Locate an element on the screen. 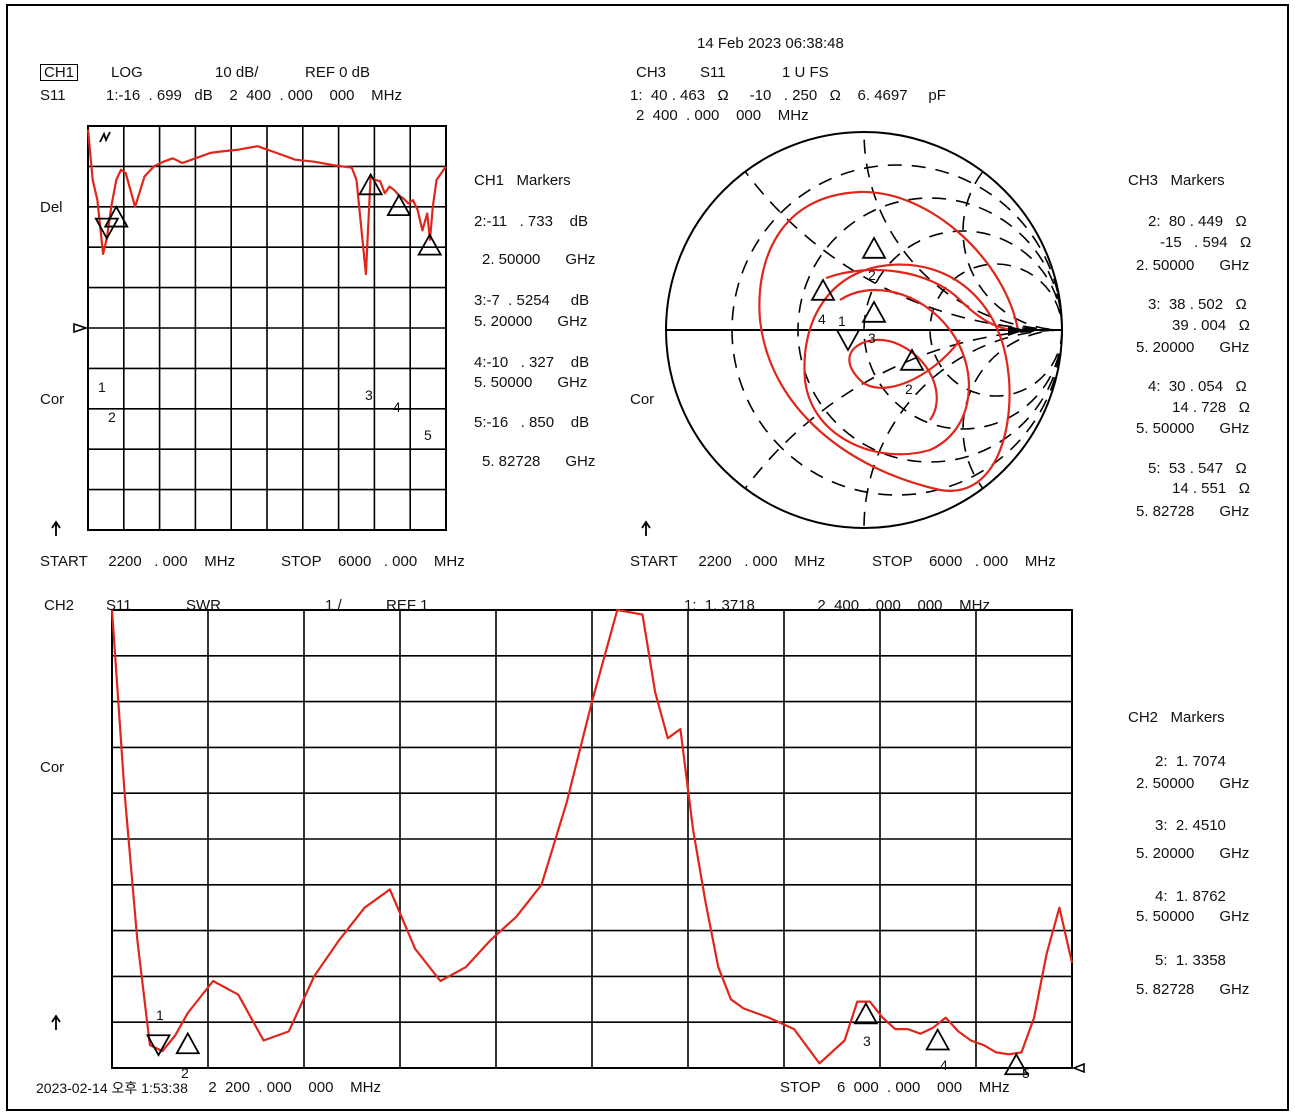 Image resolution: width=1295 pixels, height=1117 pixels. ch3-stop: STOP 6000 . 000 MHz is located at coordinates (964, 561).